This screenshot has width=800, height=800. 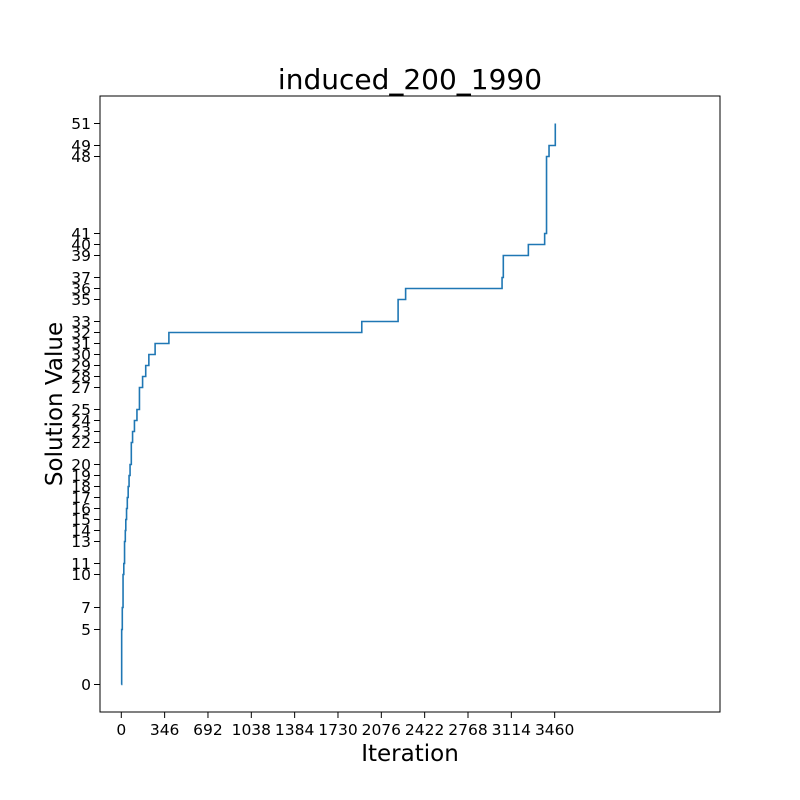 I want to click on y-tick-label: 25, so click(x=81, y=410).